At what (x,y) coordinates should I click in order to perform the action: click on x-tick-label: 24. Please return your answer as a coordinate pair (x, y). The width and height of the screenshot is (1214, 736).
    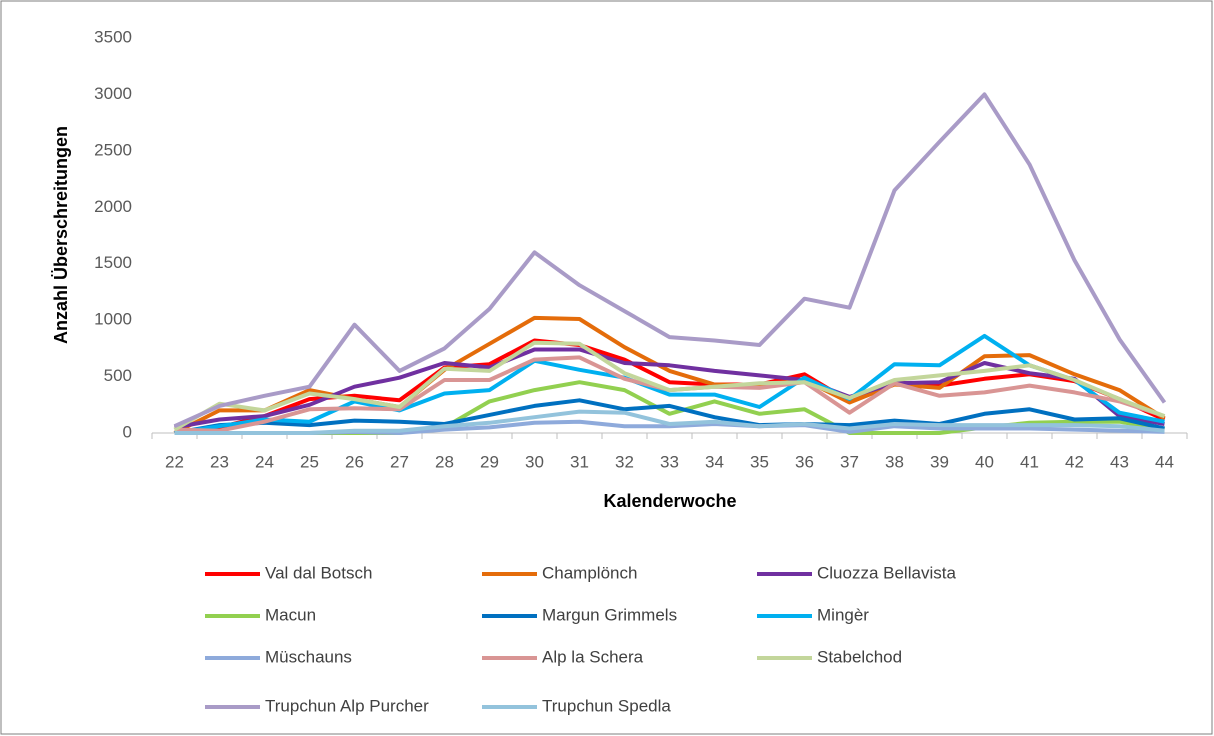
    Looking at the image, I should click on (264, 461).